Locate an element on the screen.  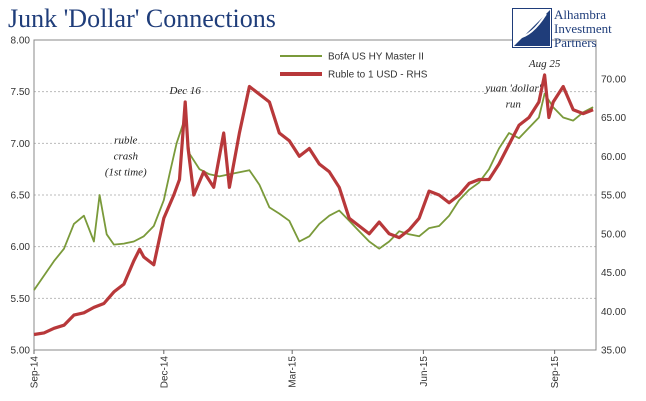
annotation-text: run is located at coordinates (514, 105).